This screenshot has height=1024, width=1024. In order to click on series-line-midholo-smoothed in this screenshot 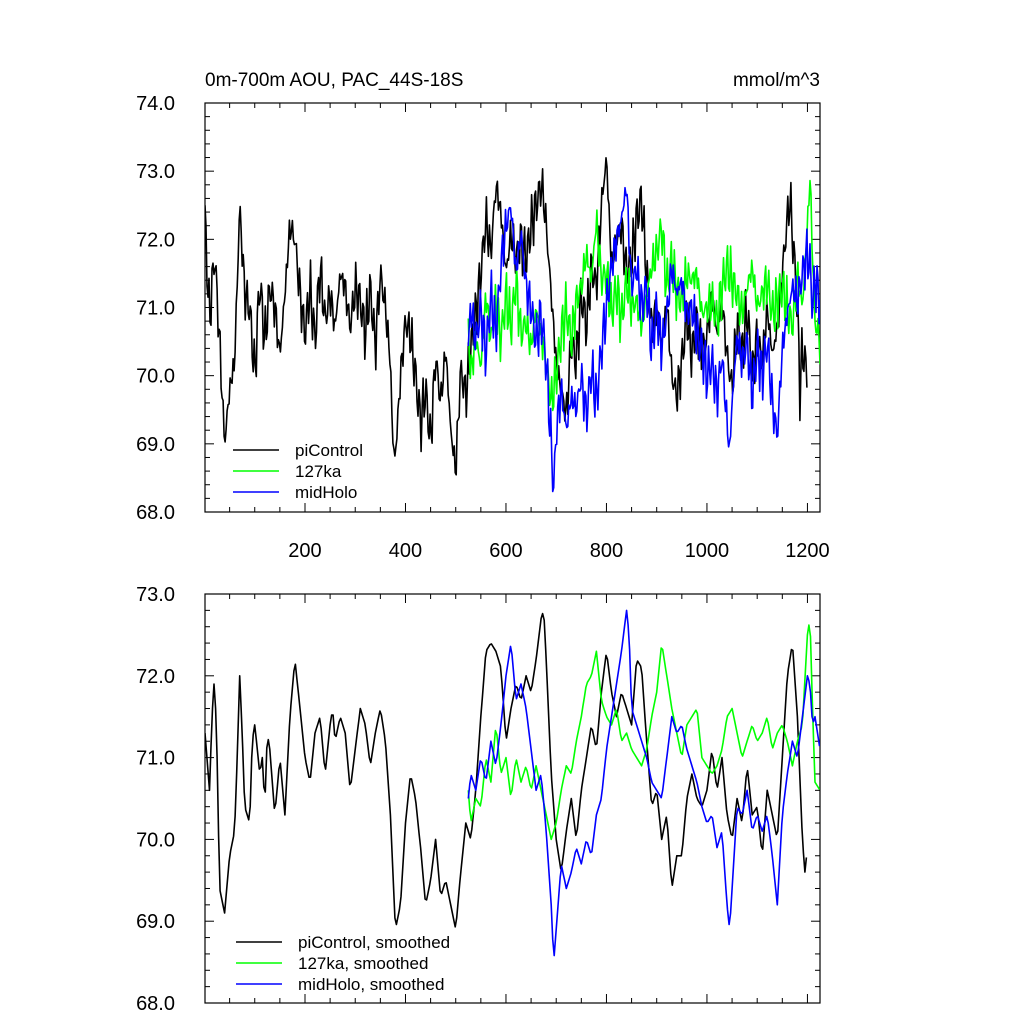, I will do `click(643, 783)`.